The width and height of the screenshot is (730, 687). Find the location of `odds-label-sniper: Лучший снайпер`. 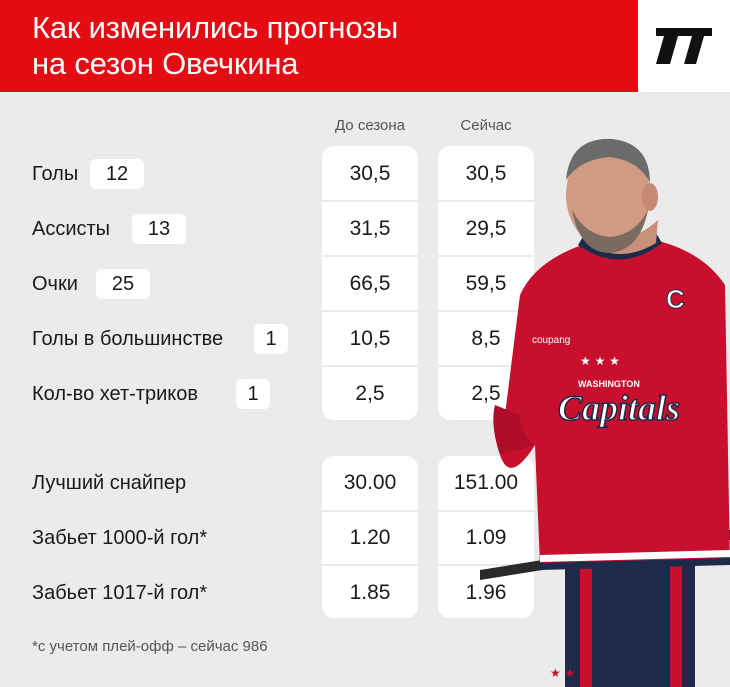

odds-label-sniper: Лучший снайпер is located at coordinates (109, 483).